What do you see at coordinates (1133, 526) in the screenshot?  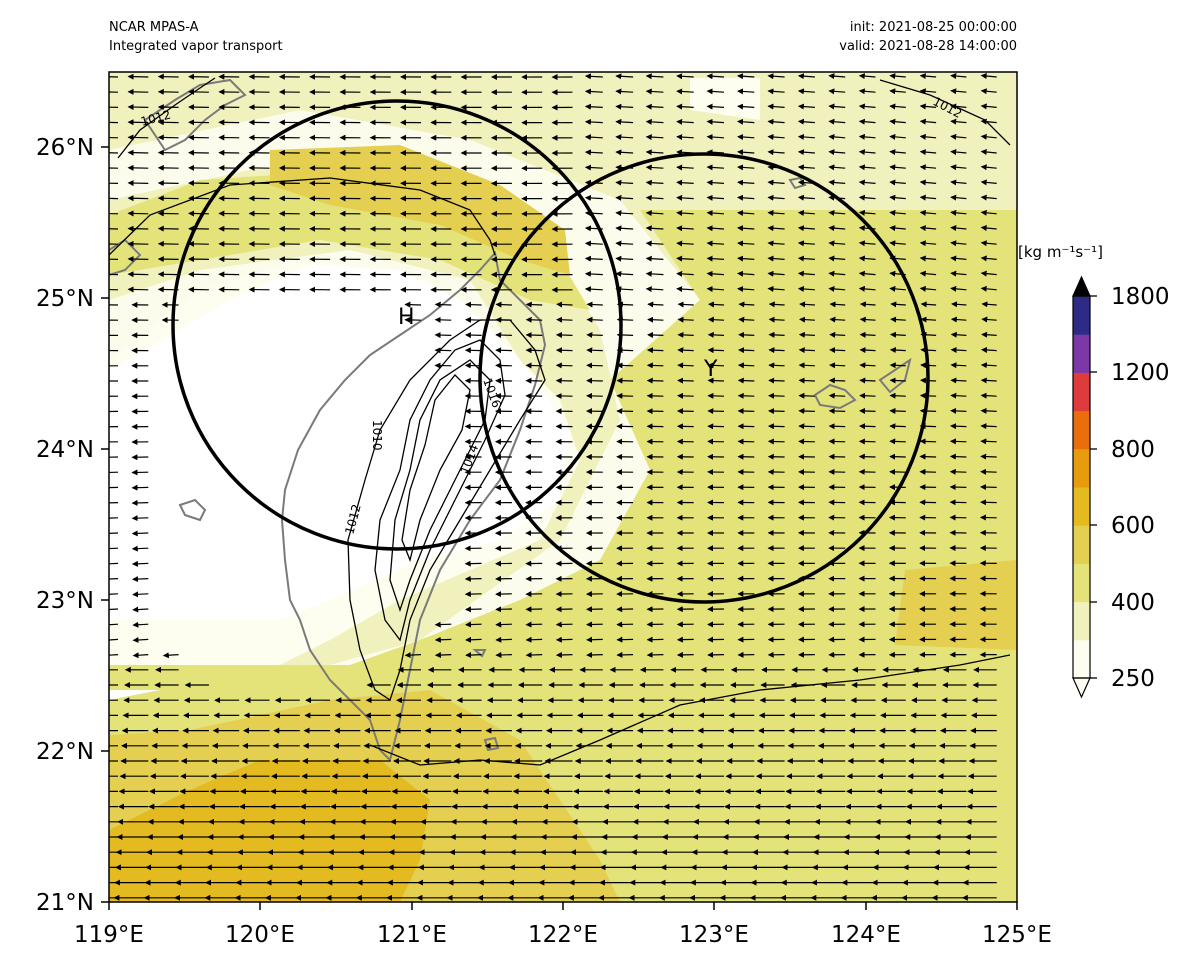 I see `colorbar-label: 600` at bounding box center [1133, 526].